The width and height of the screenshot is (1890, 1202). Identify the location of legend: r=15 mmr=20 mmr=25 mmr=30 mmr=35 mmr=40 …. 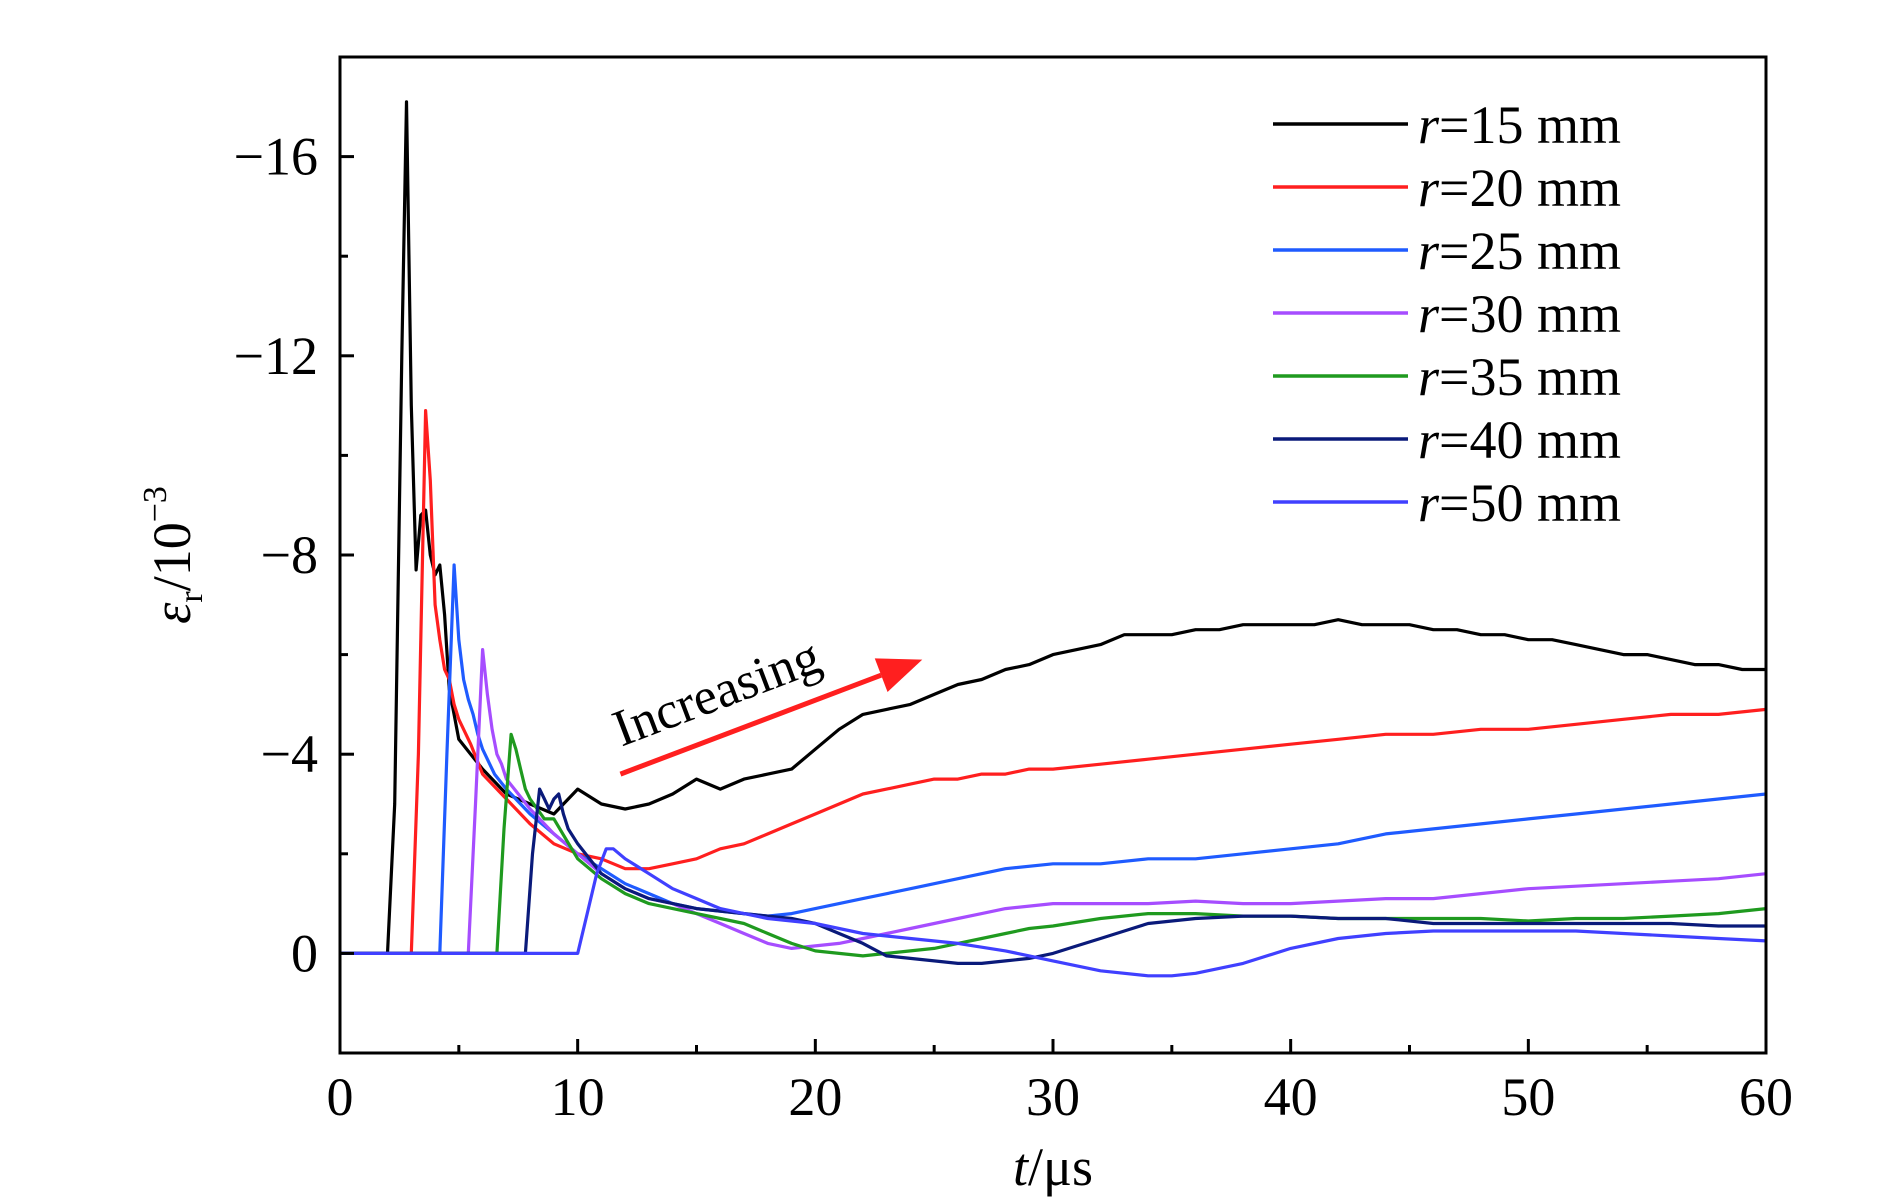
(1447, 314).